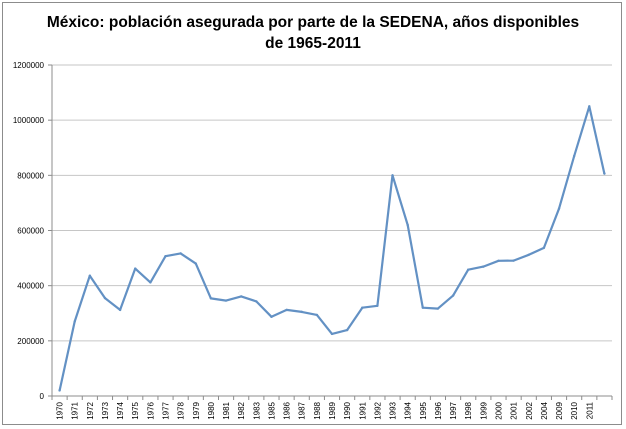  What do you see at coordinates (29, 120) in the screenshot?
I see `y-tick-label: 1000000` at bounding box center [29, 120].